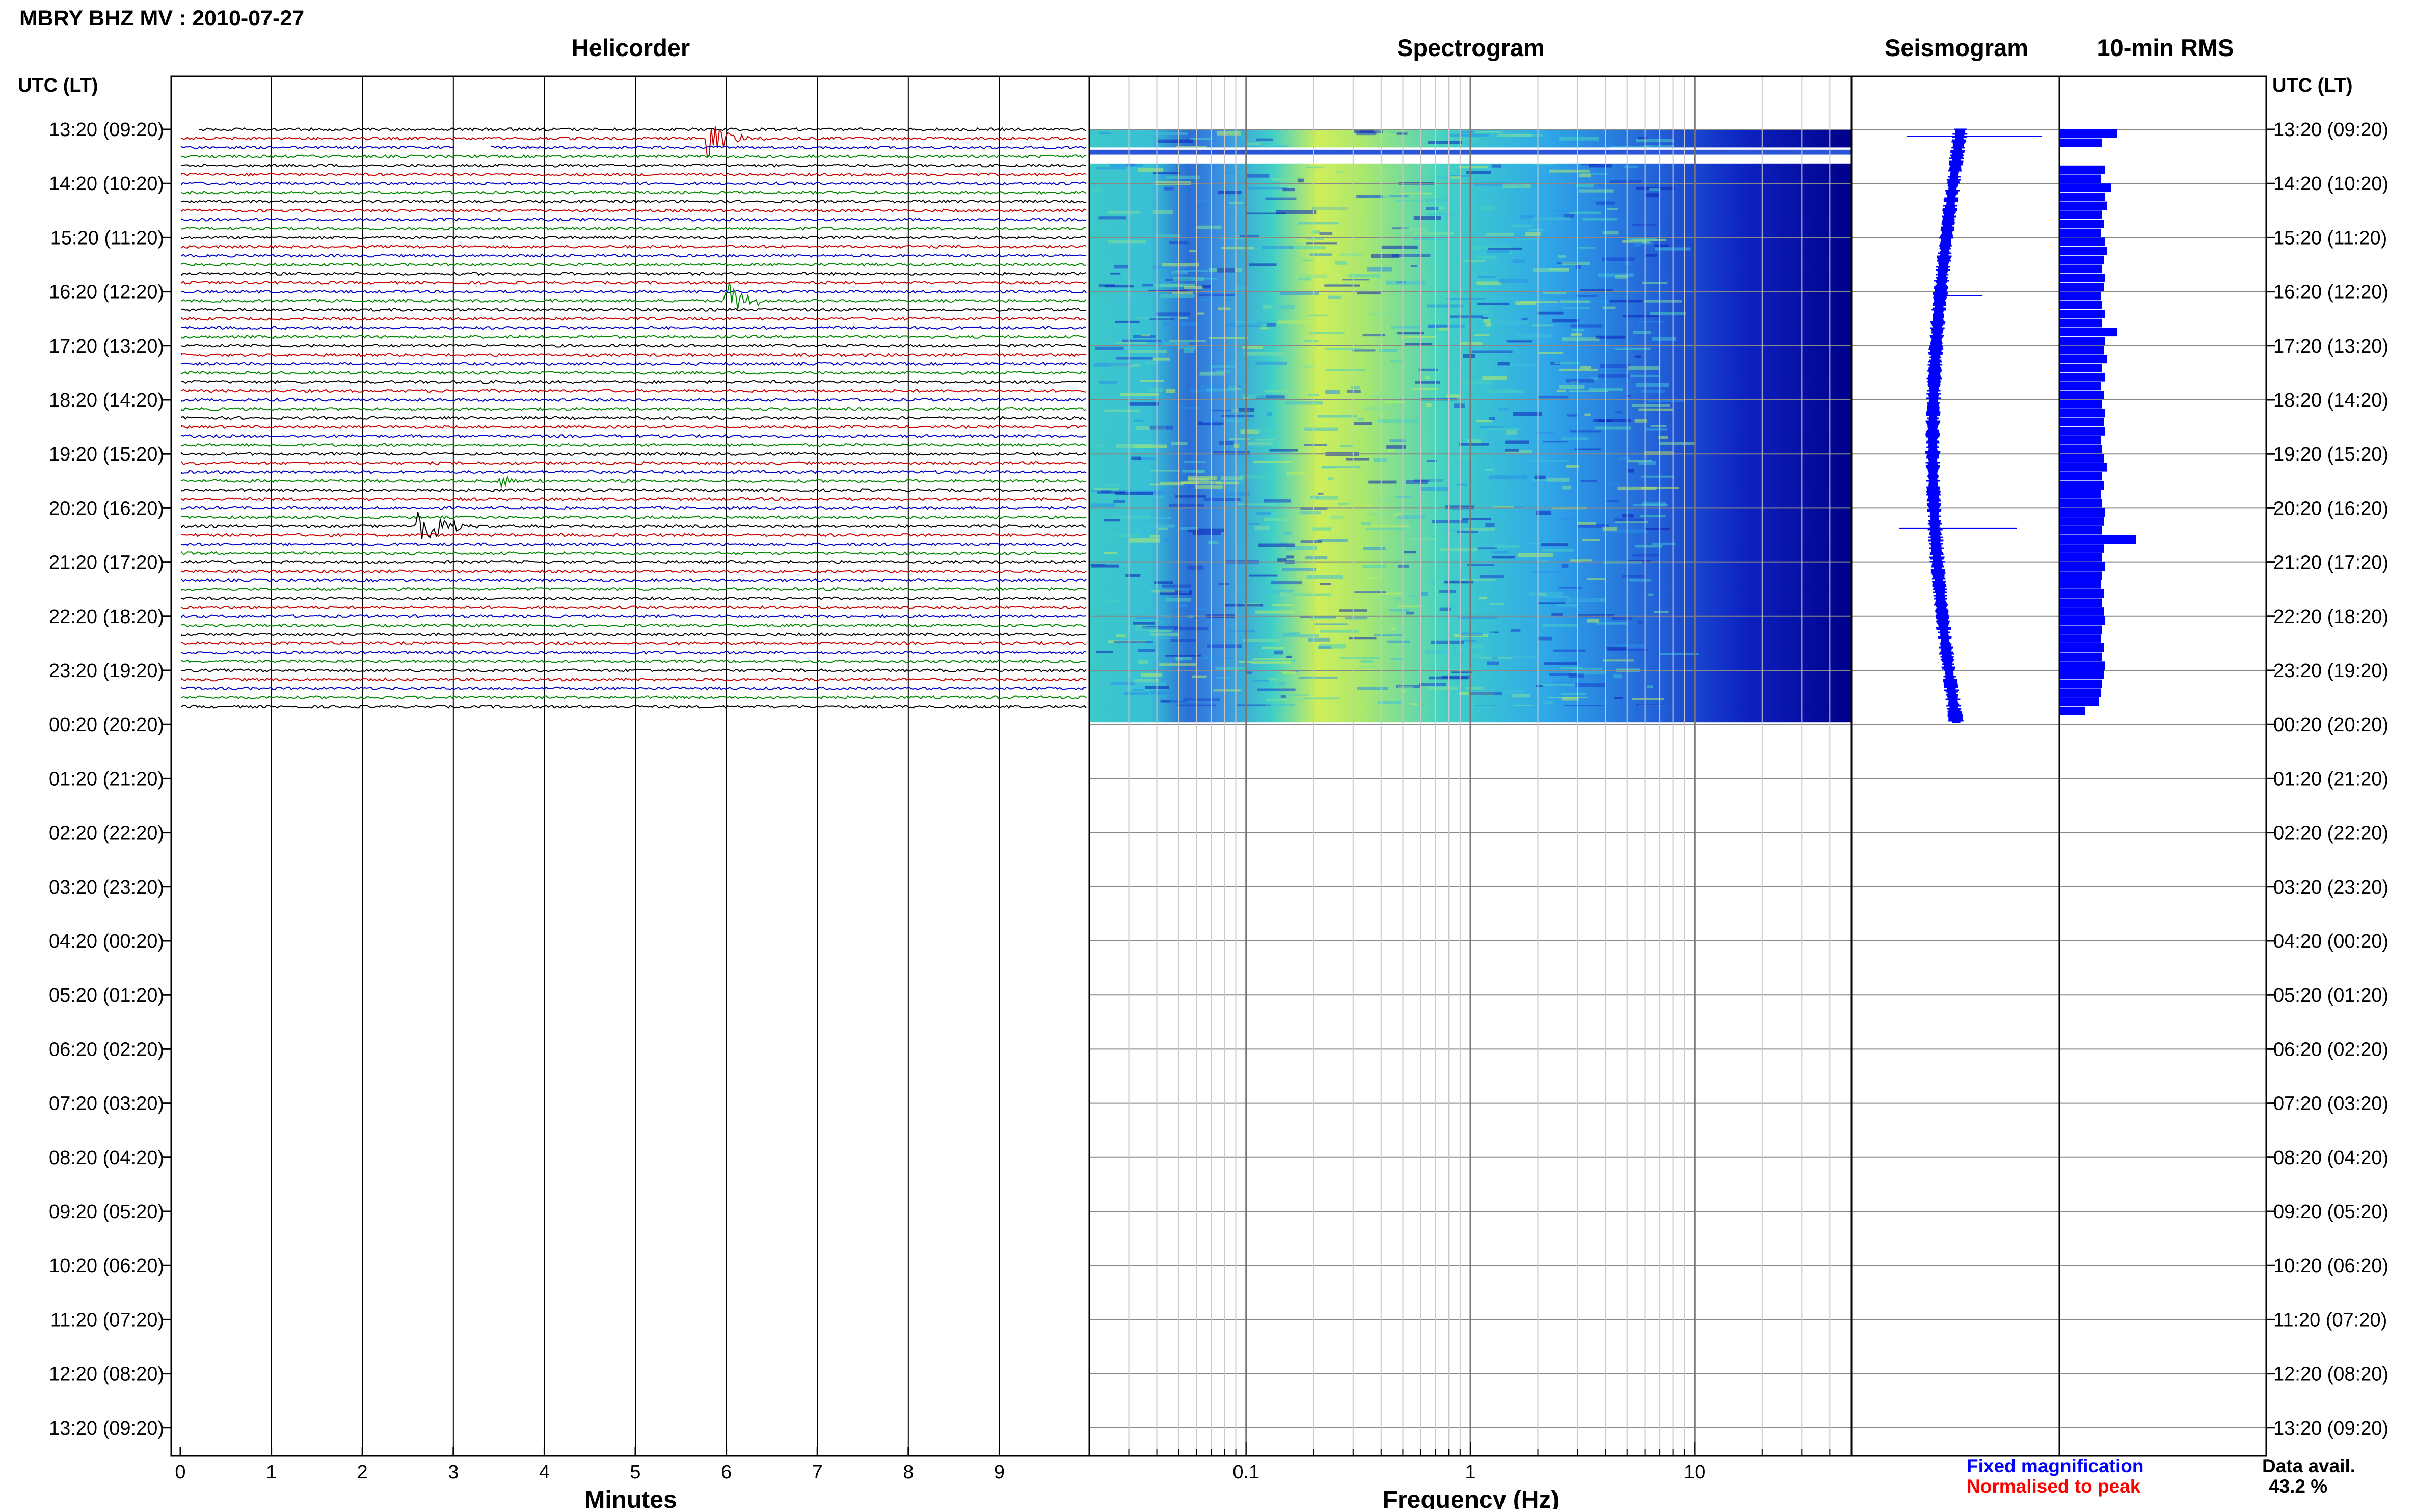 The width and height of the screenshot is (2415, 1512). Describe the element at coordinates (544, 1472) in the screenshot. I see `minute-tick-label: 4` at that location.